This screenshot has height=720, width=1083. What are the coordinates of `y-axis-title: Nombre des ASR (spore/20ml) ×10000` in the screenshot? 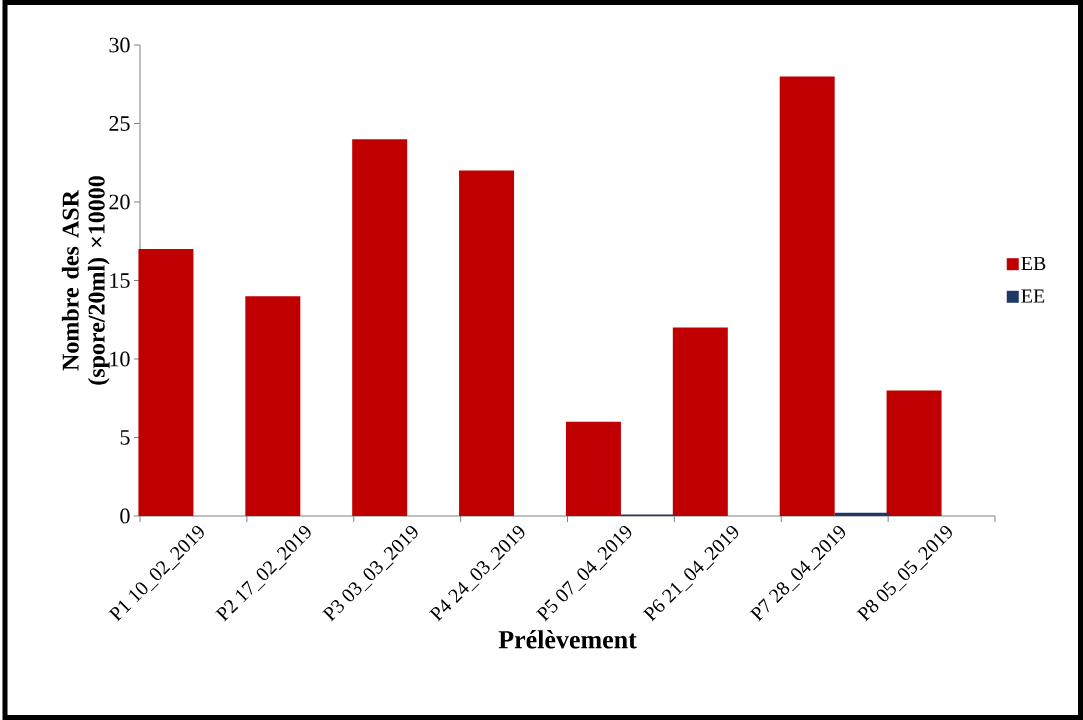 It's located at (85, 280).